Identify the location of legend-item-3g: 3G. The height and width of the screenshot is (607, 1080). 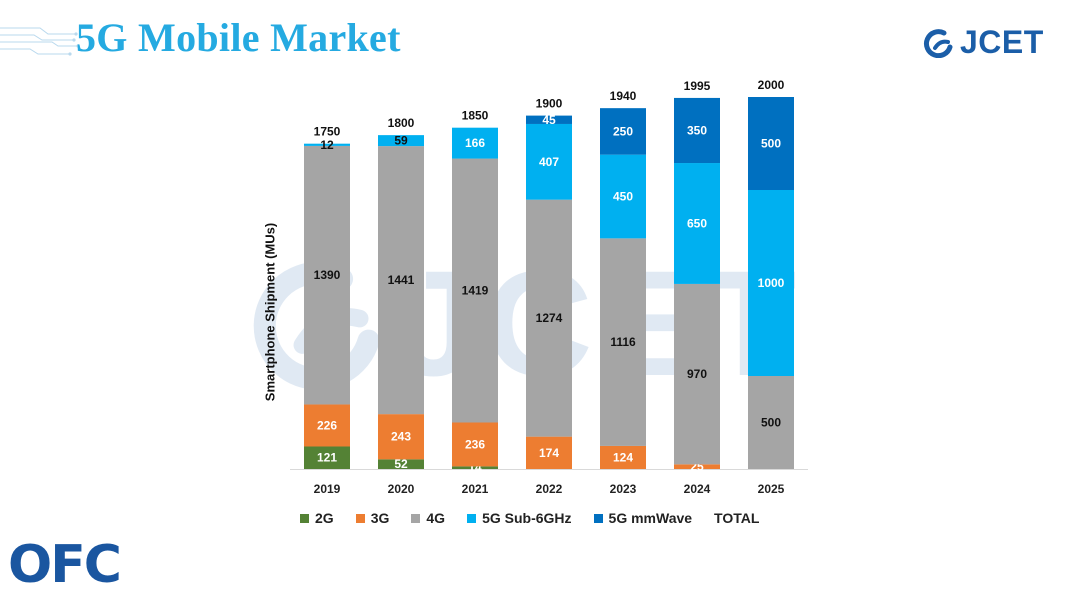
(372, 518).